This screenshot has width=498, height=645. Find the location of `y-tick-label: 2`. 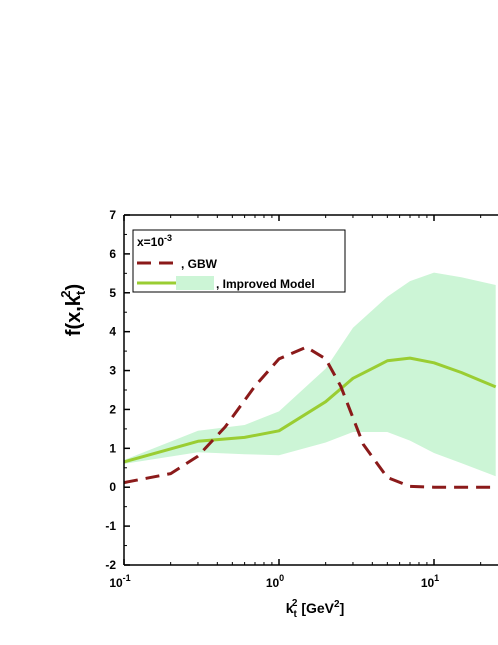

y-tick-label: 2 is located at coordinates (112, 409).